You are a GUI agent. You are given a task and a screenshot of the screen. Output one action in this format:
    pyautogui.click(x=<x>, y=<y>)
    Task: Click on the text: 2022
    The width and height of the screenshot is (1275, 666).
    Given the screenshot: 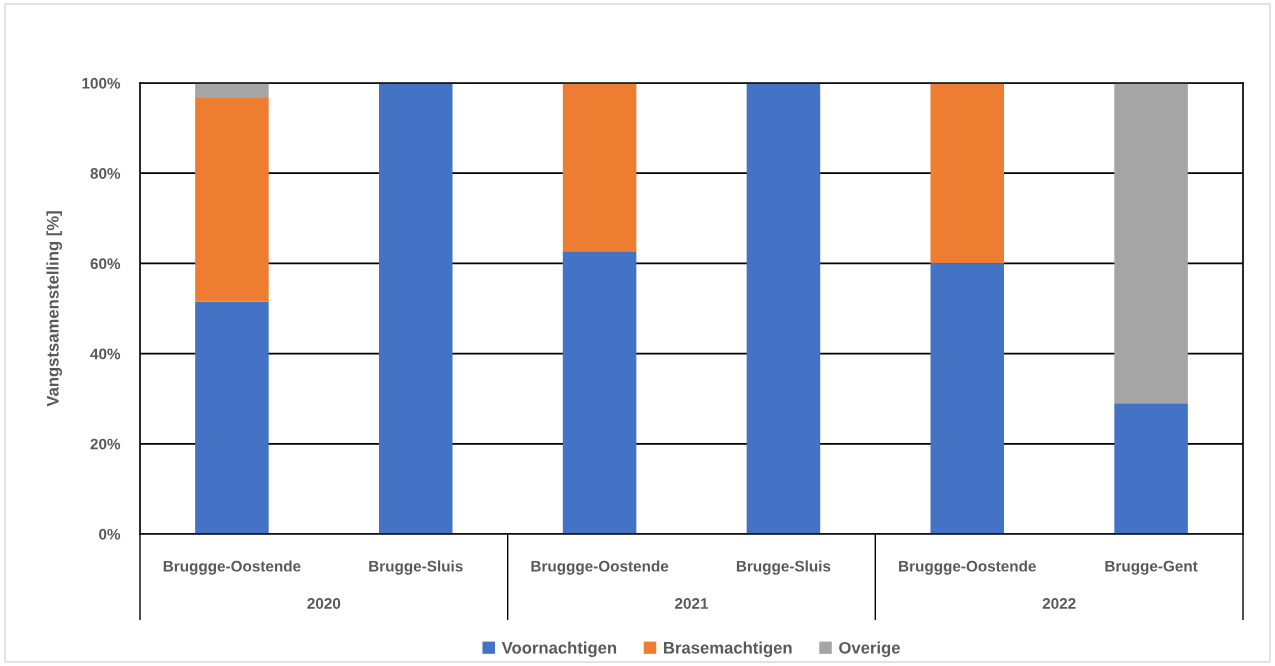 What is the action you would take?
    pyautogui.click(x=1059, y=603)
    